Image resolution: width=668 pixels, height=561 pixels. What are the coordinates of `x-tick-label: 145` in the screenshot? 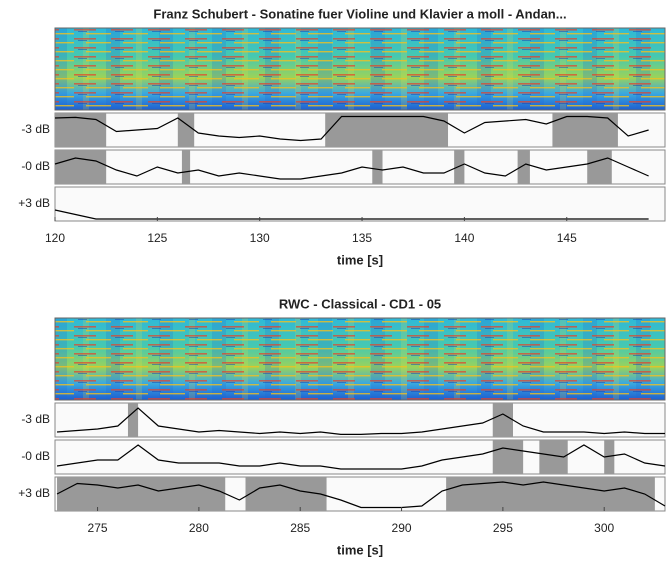 It's located at (567, 238).